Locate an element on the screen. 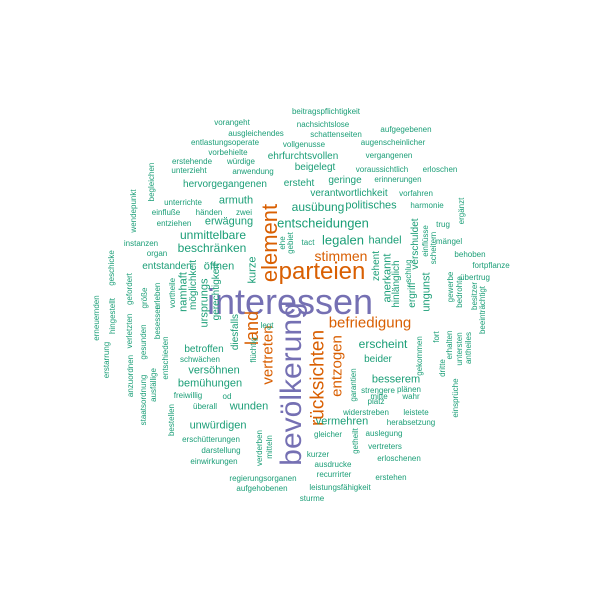  word-erhalten: erhalten is located at coordinates (449, 345).